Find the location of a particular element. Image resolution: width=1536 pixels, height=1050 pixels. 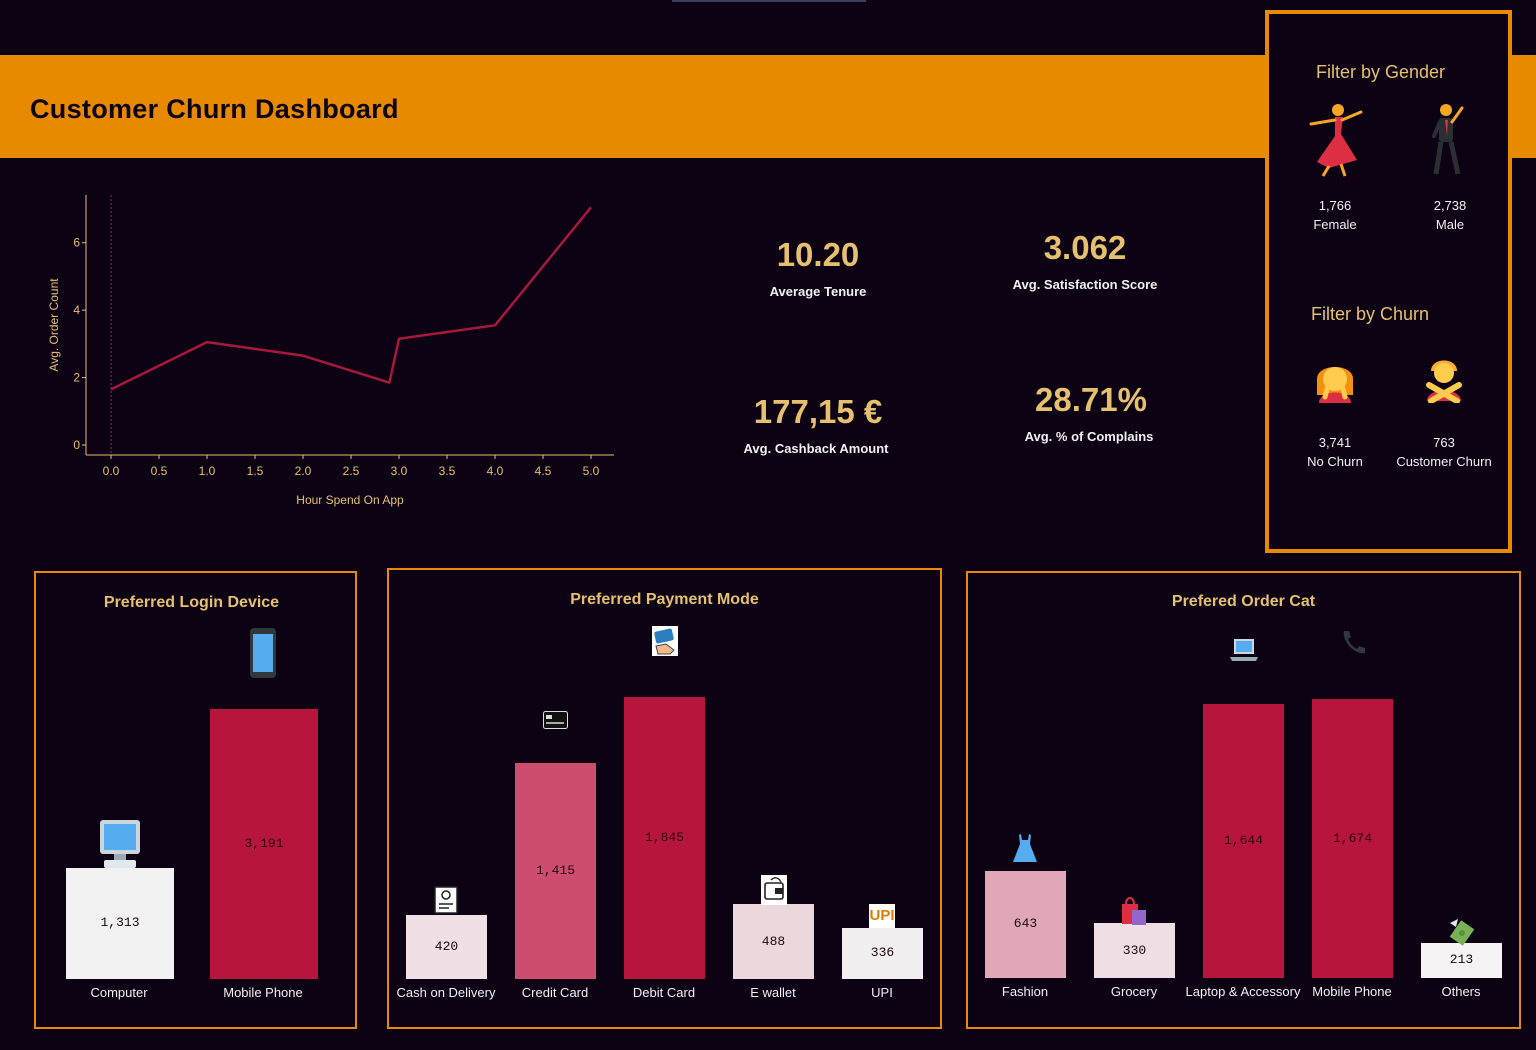

order-cat-value-grocery: 330 is located at coordinates (1134, 950).